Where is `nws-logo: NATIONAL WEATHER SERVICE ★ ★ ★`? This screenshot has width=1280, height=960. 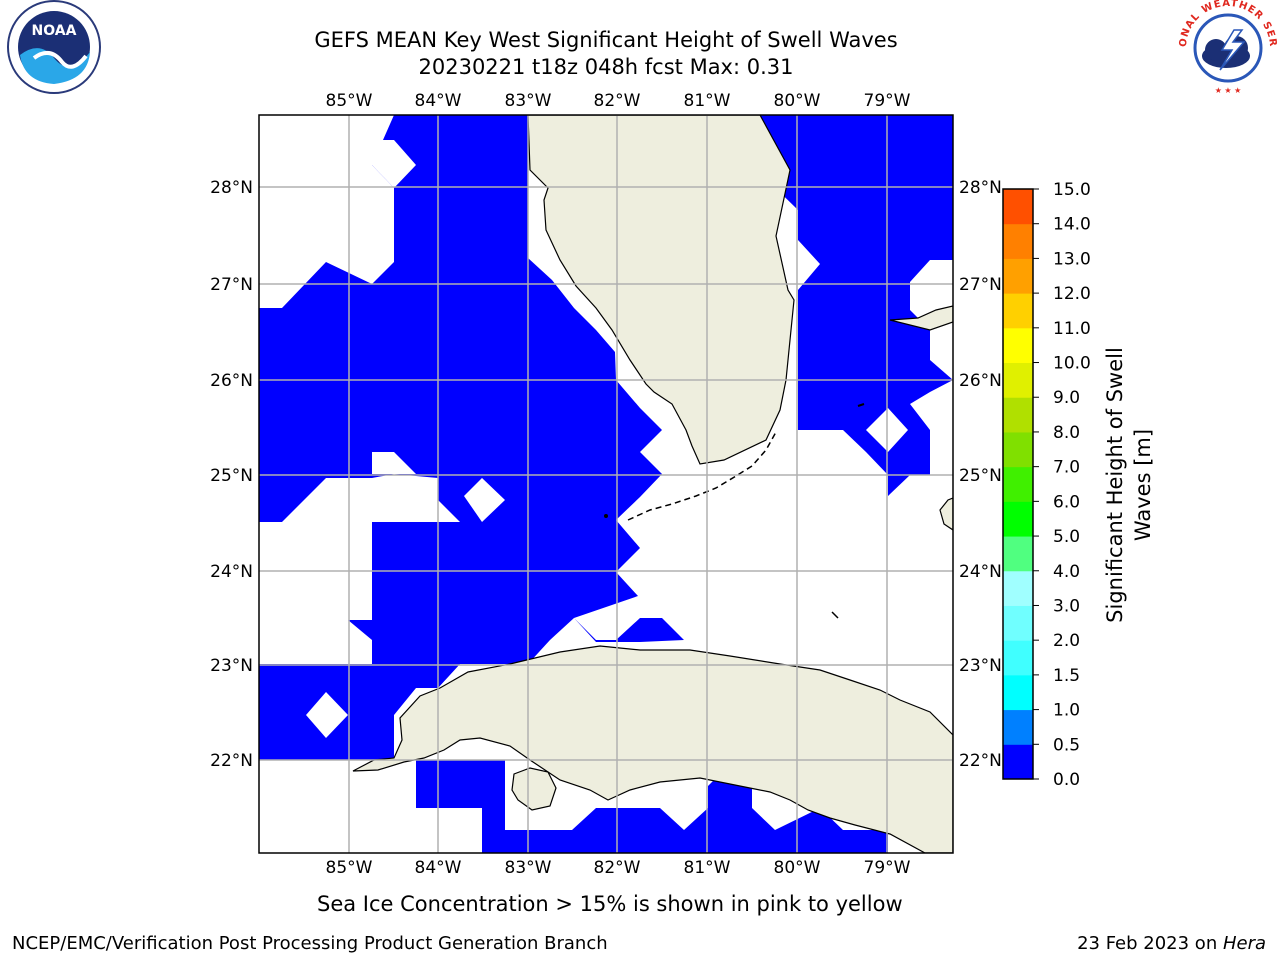 nws-logo: NATIONAL WEATHER SERVICE ★ ★ ★ is located at coordinates (1226, 47).